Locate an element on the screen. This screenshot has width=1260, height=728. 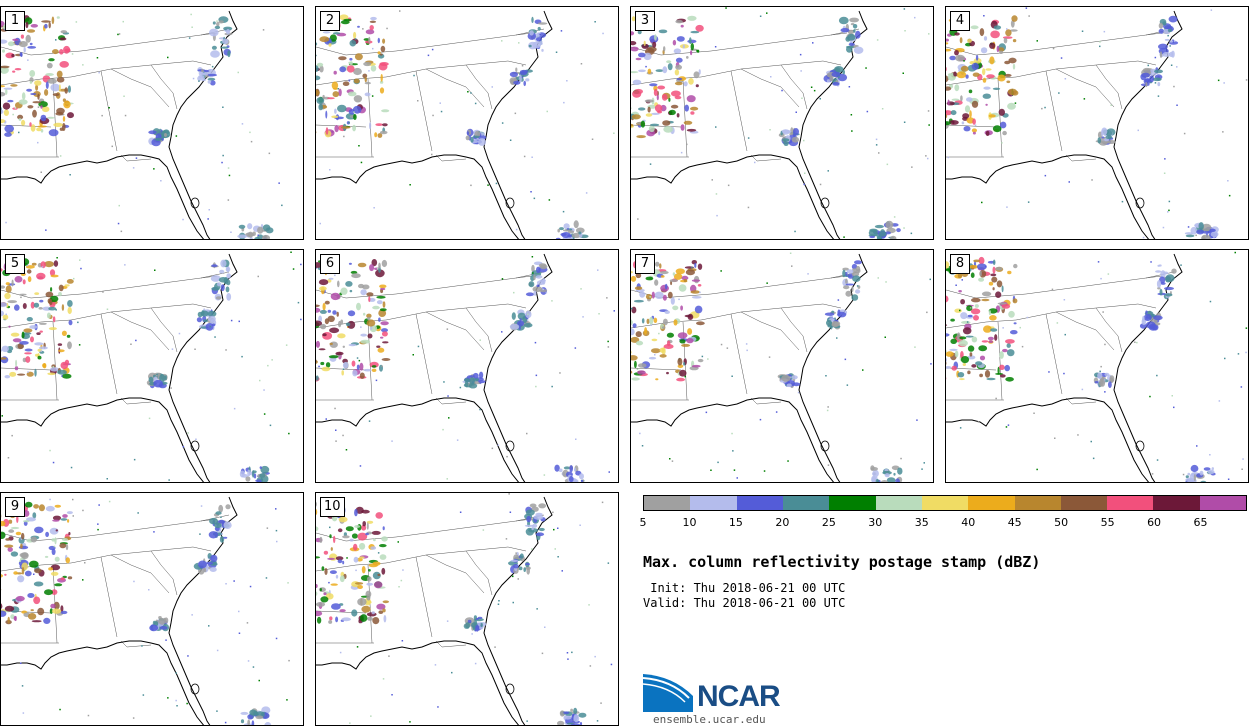
ncar-logo-icon is located at coordinates (668, 693).